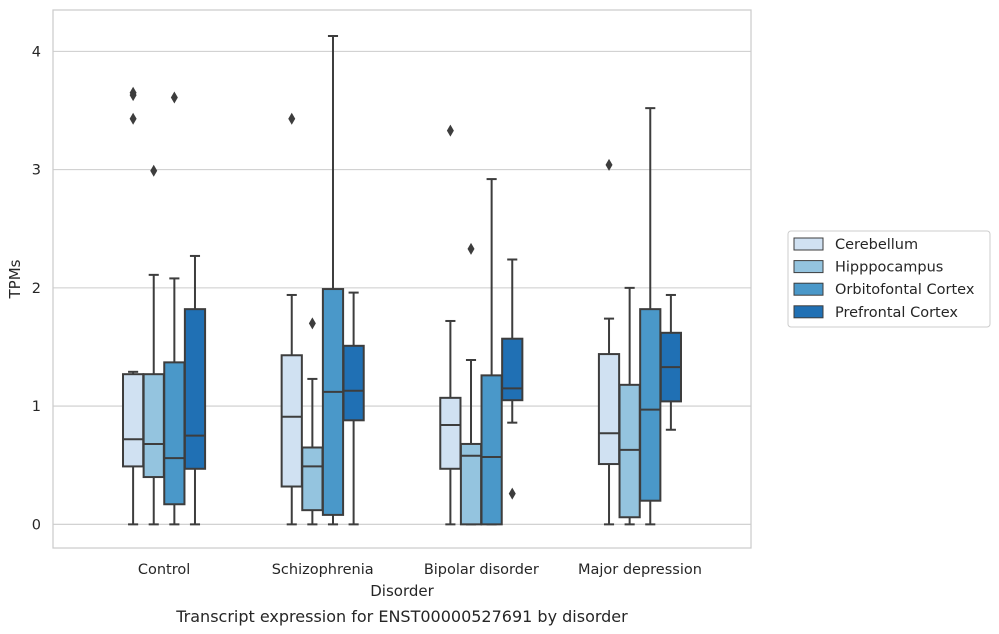 This screenshot has width=999, height=634. What do you see at coordinates (164, 570) in the screenshot?
I see `x-tick-label: Control` at bounding box center [164, 570].